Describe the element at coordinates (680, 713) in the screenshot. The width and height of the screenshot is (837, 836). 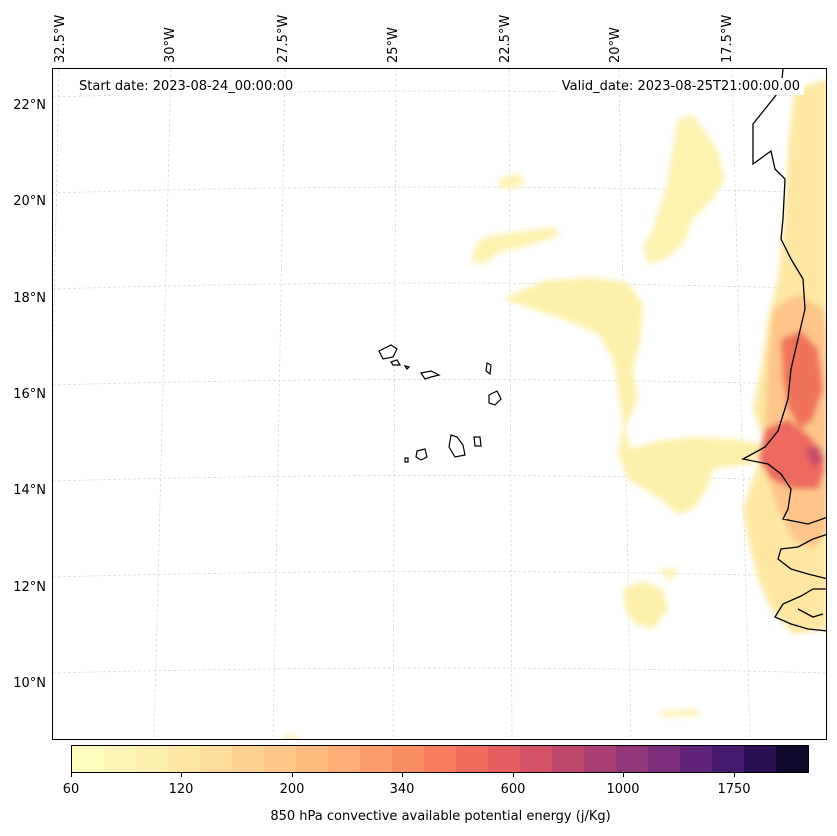
I see `cape-region-bottom-streak` at that location.